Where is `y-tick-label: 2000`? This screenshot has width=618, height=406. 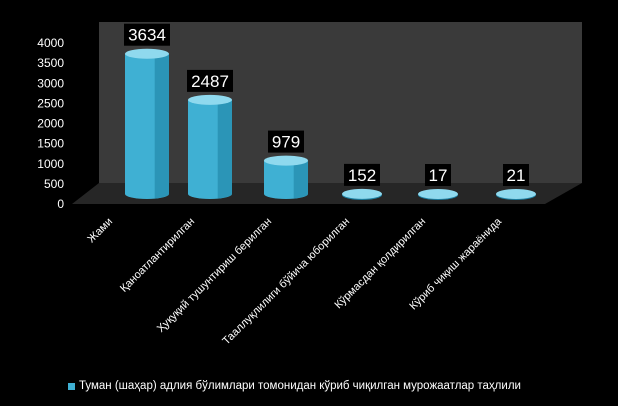 y-tick-label: 2000 is located at coordinates (50, 124).